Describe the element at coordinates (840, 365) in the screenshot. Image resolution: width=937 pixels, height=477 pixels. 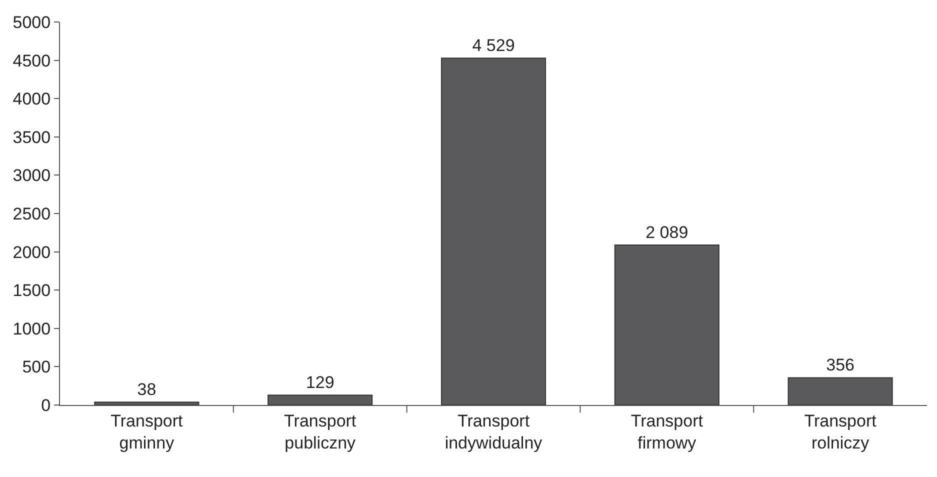
I see `data-label: 356` at that location.